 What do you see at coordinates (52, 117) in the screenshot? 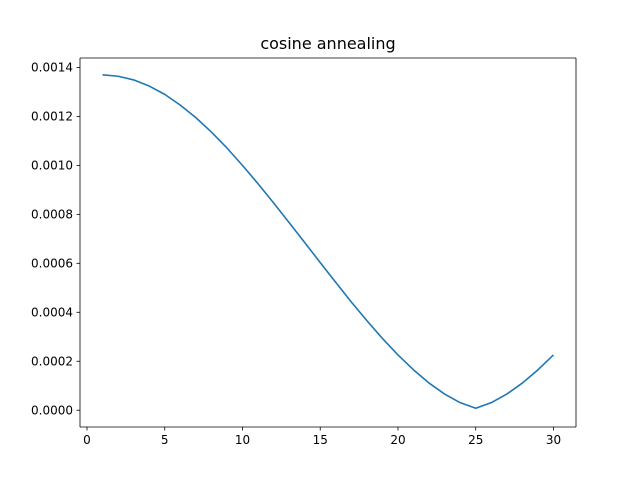
I see `y-tick-label: 0.0012` at bounding box center [52, 117].